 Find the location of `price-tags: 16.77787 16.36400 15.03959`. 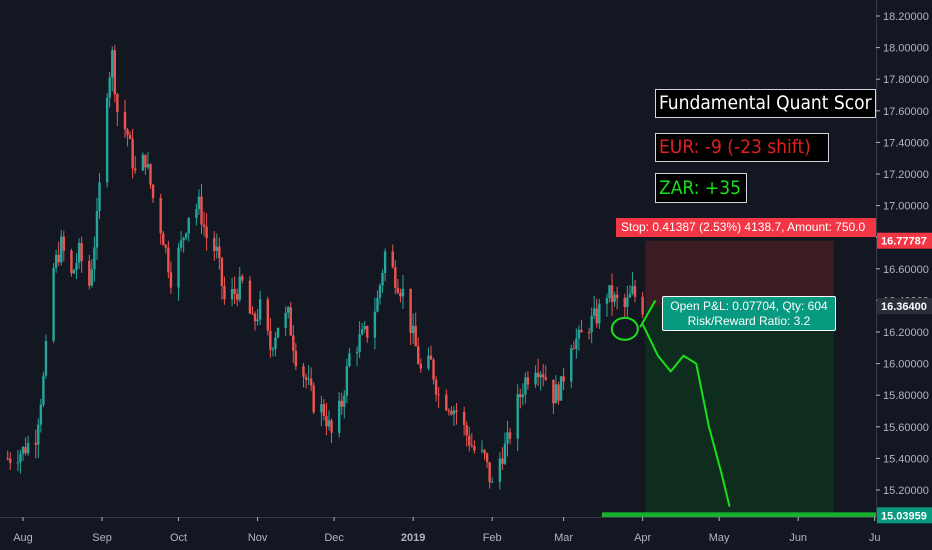

price-tags: 16.77787 16.36400 15.03959 is located at coordinates (904, 378).